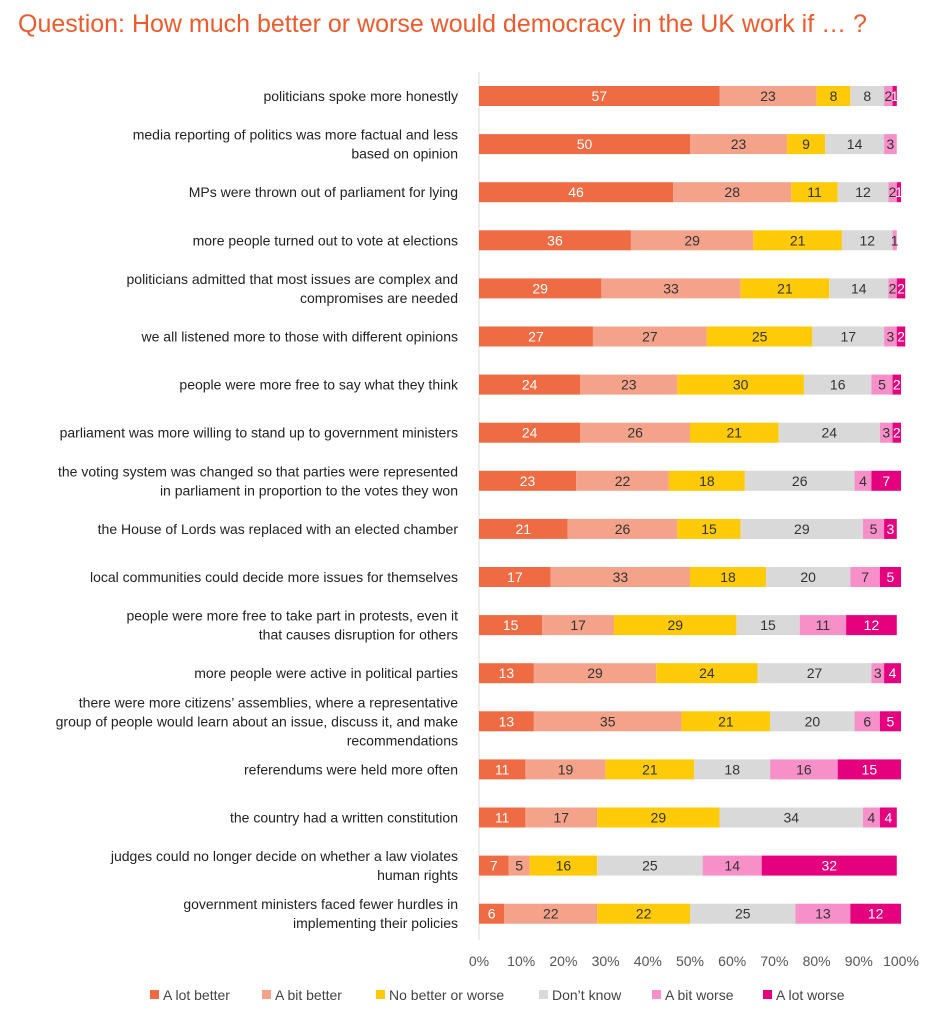 The image size is (940, 1023). I want to click on x-tick-label: 40%, so click(648, 961).